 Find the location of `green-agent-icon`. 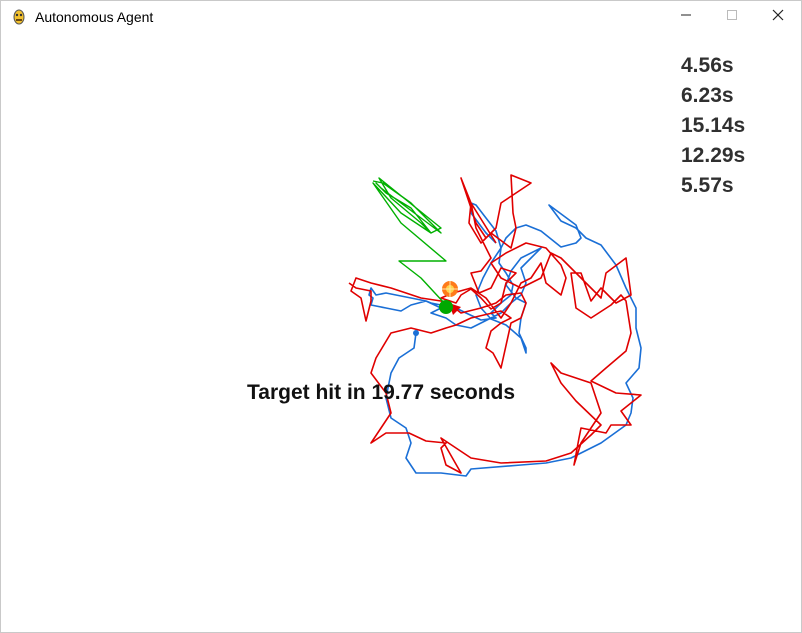

green-agent-icon is located at coordinates (446, 307).